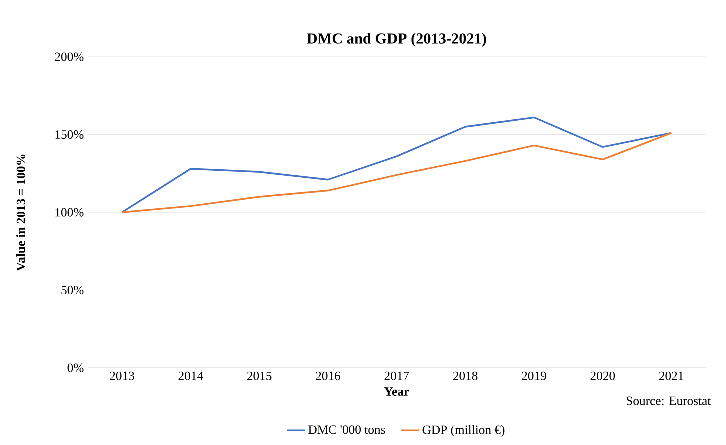 This screenshot has width=726, height=445. What do you see at coordinates (397, 376) in the screenshot?
I see `x-tick-label: 2017` at bounding box center [397, 376].